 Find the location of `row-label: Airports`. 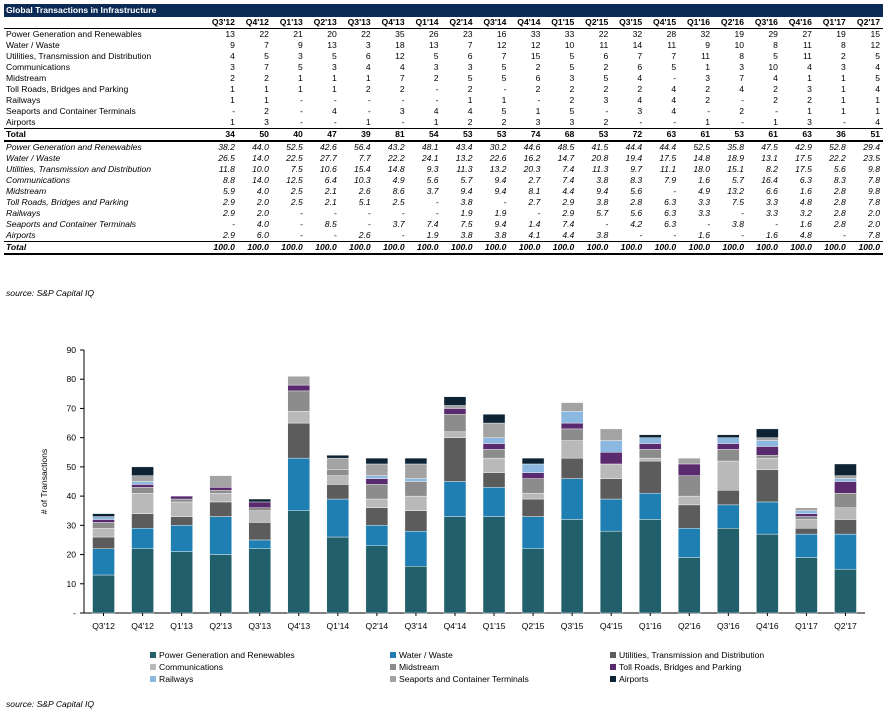

row-label: Airports is located at coordinates (21, 122).